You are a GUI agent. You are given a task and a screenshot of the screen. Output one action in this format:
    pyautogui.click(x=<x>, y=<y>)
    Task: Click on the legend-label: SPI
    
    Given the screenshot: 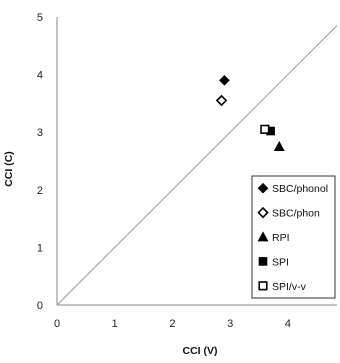 What is the action you would take?
    pyautogui.click(x=280, y=262)
    